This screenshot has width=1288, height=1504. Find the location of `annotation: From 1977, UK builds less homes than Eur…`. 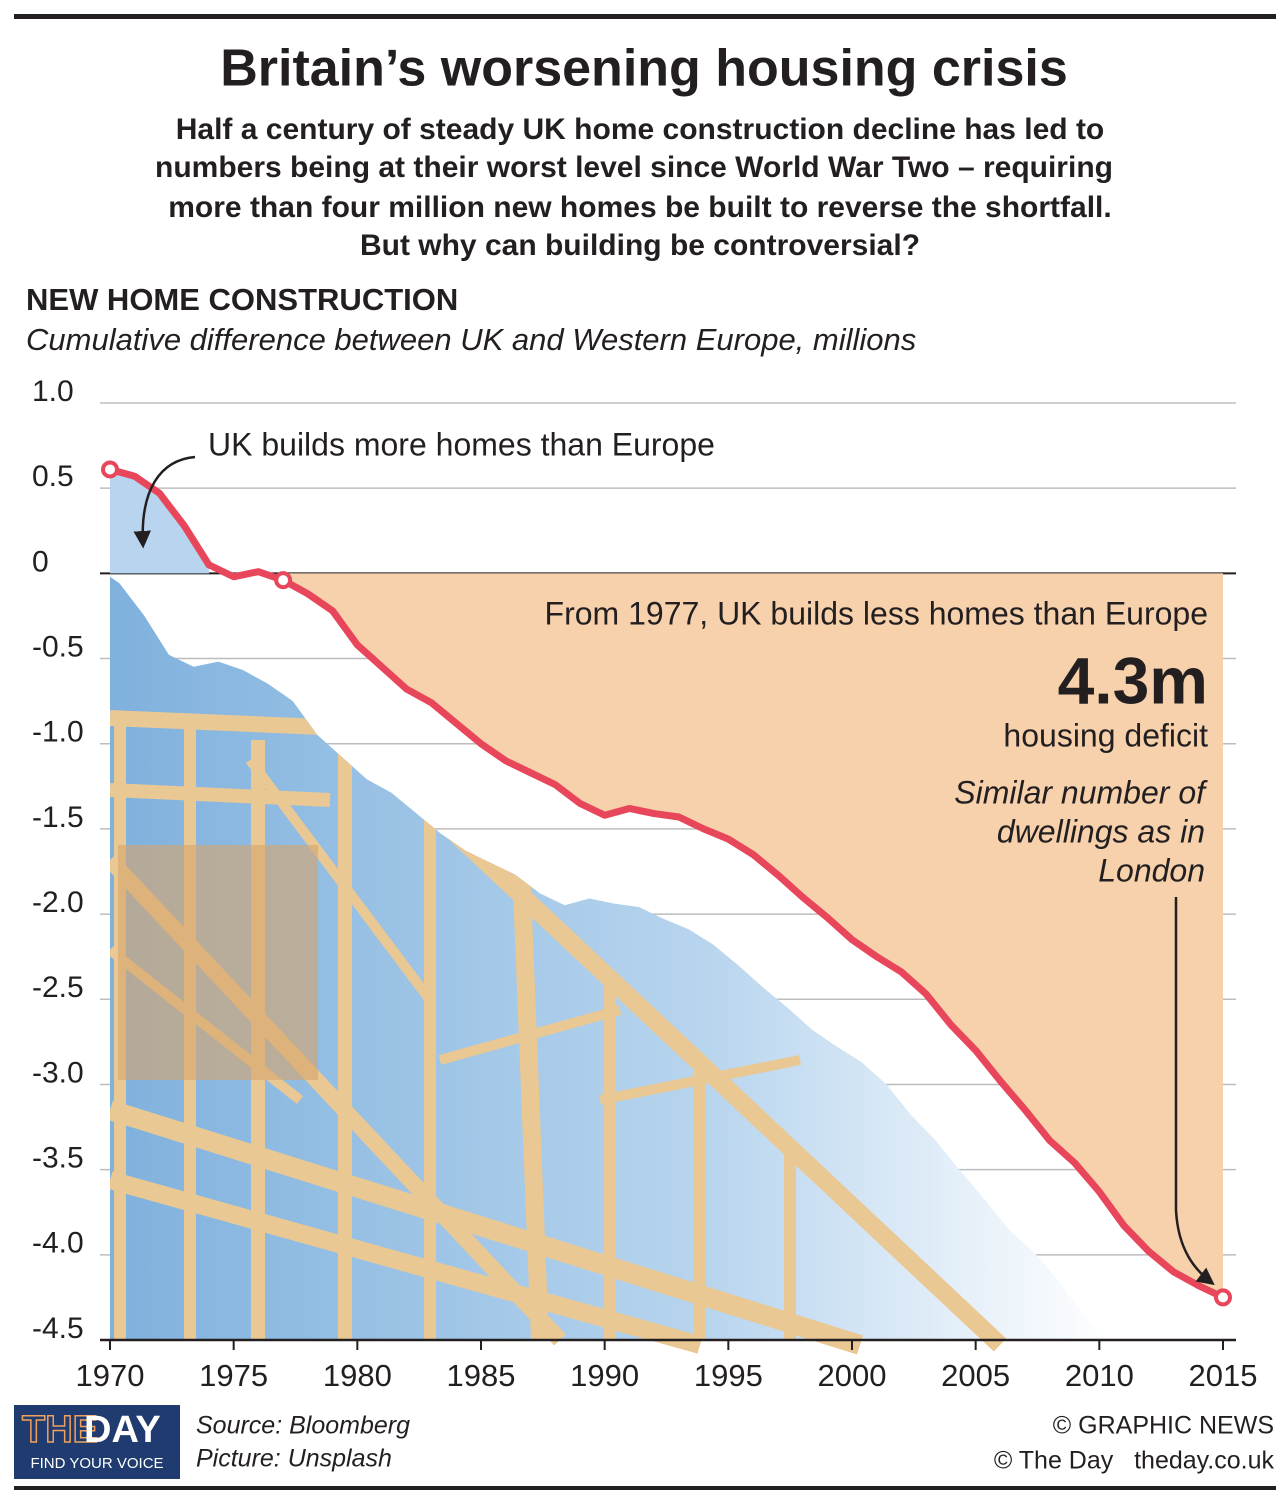

annotation: From 1977, UK builds less homes than Eur… is located at coordinates (876, 613).